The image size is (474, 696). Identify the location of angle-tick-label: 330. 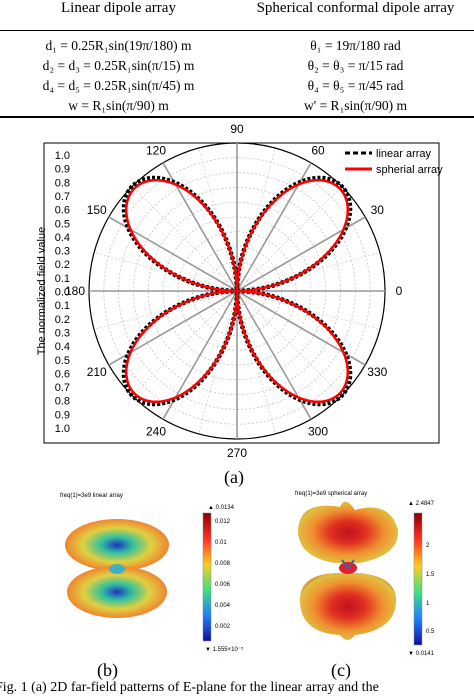
(377, 372).